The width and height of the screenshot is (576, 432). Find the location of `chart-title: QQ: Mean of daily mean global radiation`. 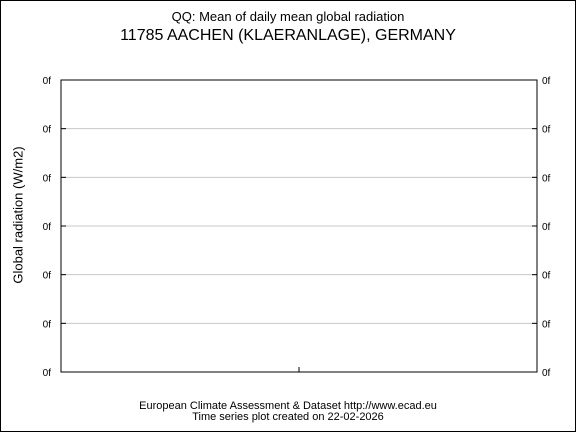

chart-title: QQ: Mean of daily mean global radiation is located at coordinates (288, 16).